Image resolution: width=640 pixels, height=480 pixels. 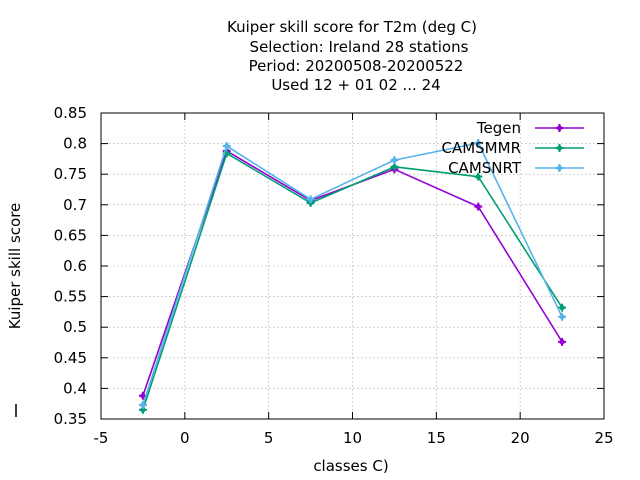 What do you see at coordinates (481, 148) in the screenshot?
I see `legend-label-camsmmr: CAMSMMR` at bounding box center [481, 148].